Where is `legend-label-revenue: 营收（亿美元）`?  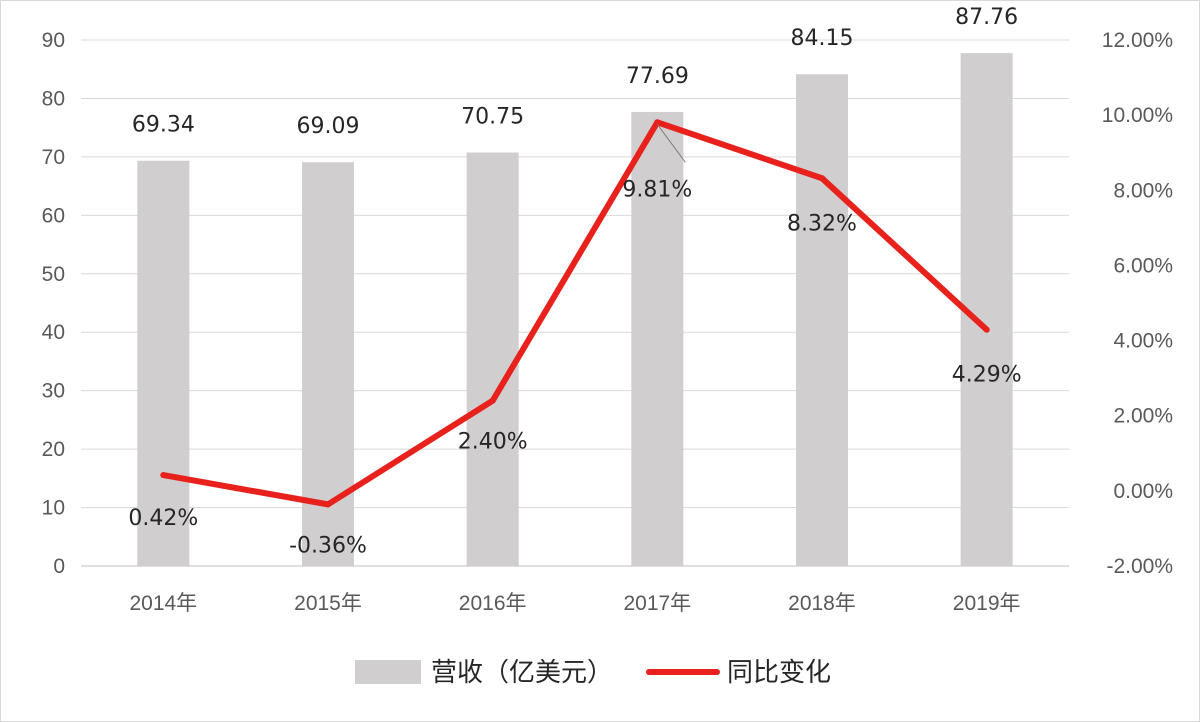
legend-label-revenue: 营收（亿美元） is located at coordinates (522, 673).